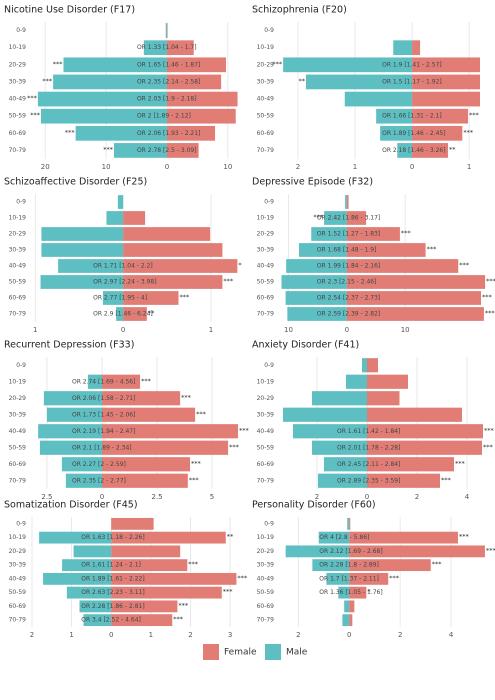 Image resolution: width=495 pixels, height=700 pixels. What do you see at coordinates (211, 330) in the screenshot?
I see `x-tick-label: 1` at bounding box center [211, 330].